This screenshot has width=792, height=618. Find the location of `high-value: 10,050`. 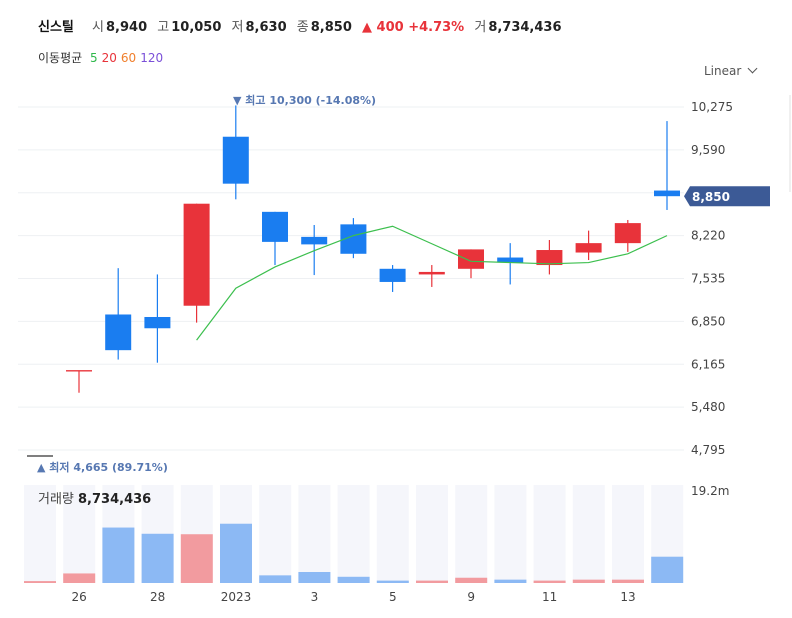

high-value: 10,050 is located at coordinates (196, 27).